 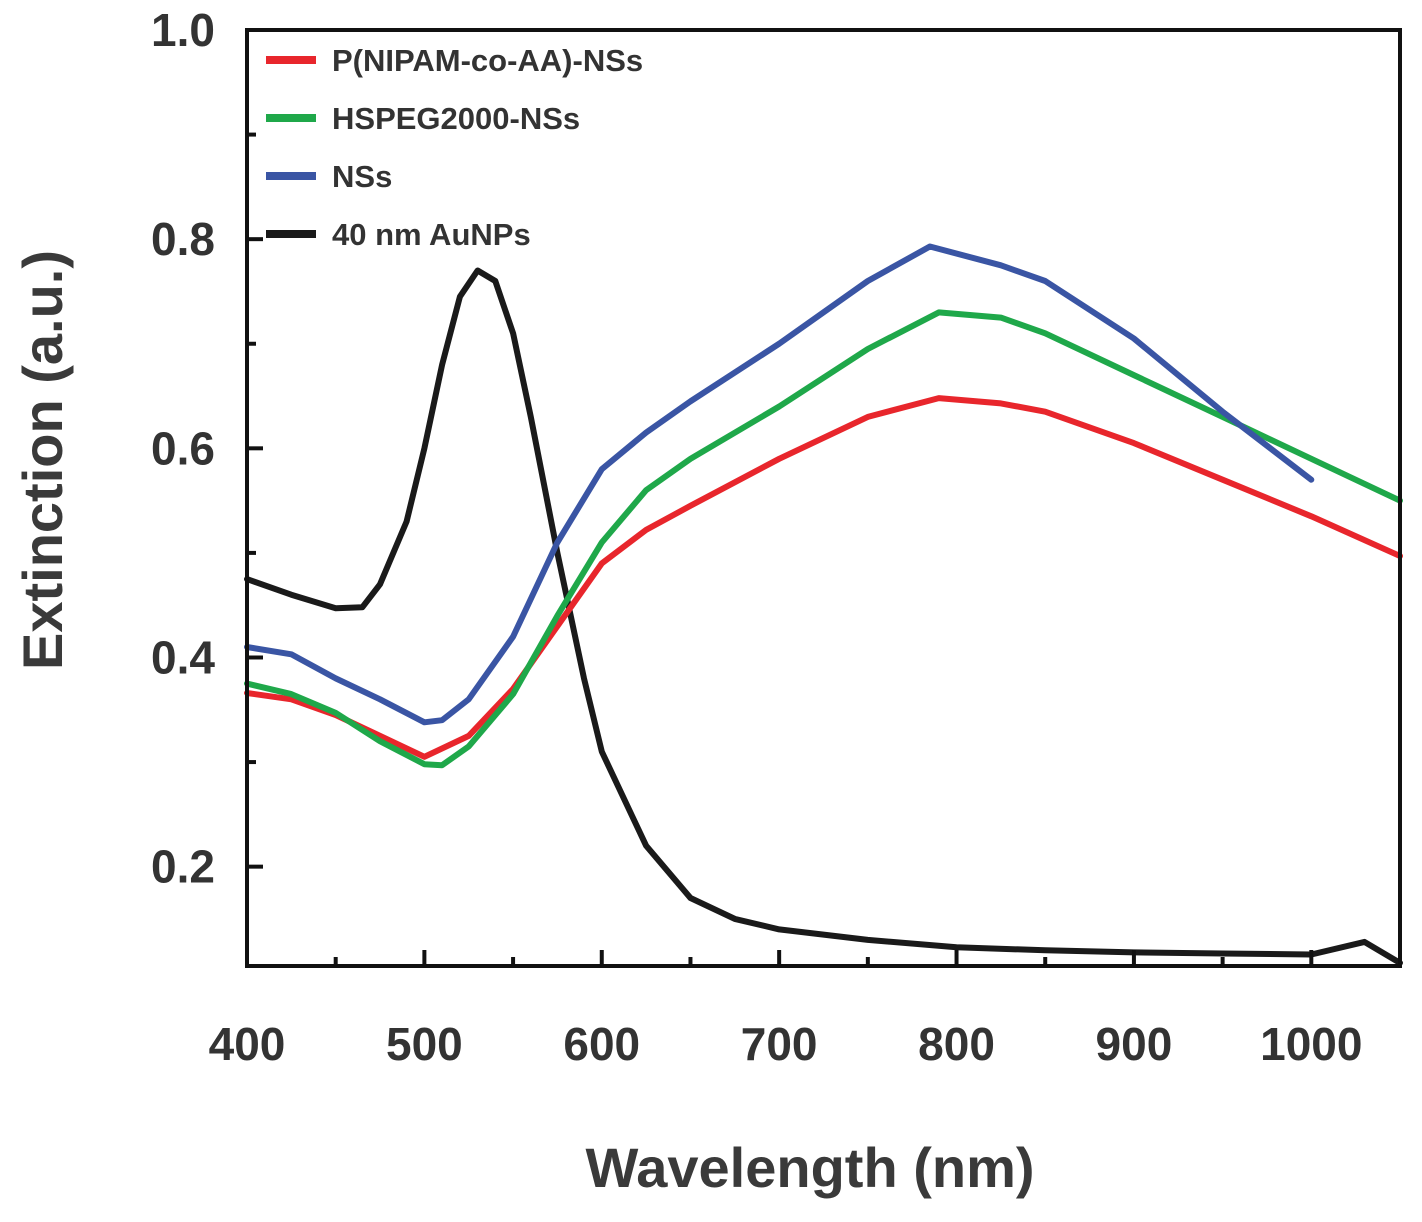 What do you see at coordinates (247, 1044) in the screenshot?
I see `x-tick-label: 400` at bounding box center [247, 1044].